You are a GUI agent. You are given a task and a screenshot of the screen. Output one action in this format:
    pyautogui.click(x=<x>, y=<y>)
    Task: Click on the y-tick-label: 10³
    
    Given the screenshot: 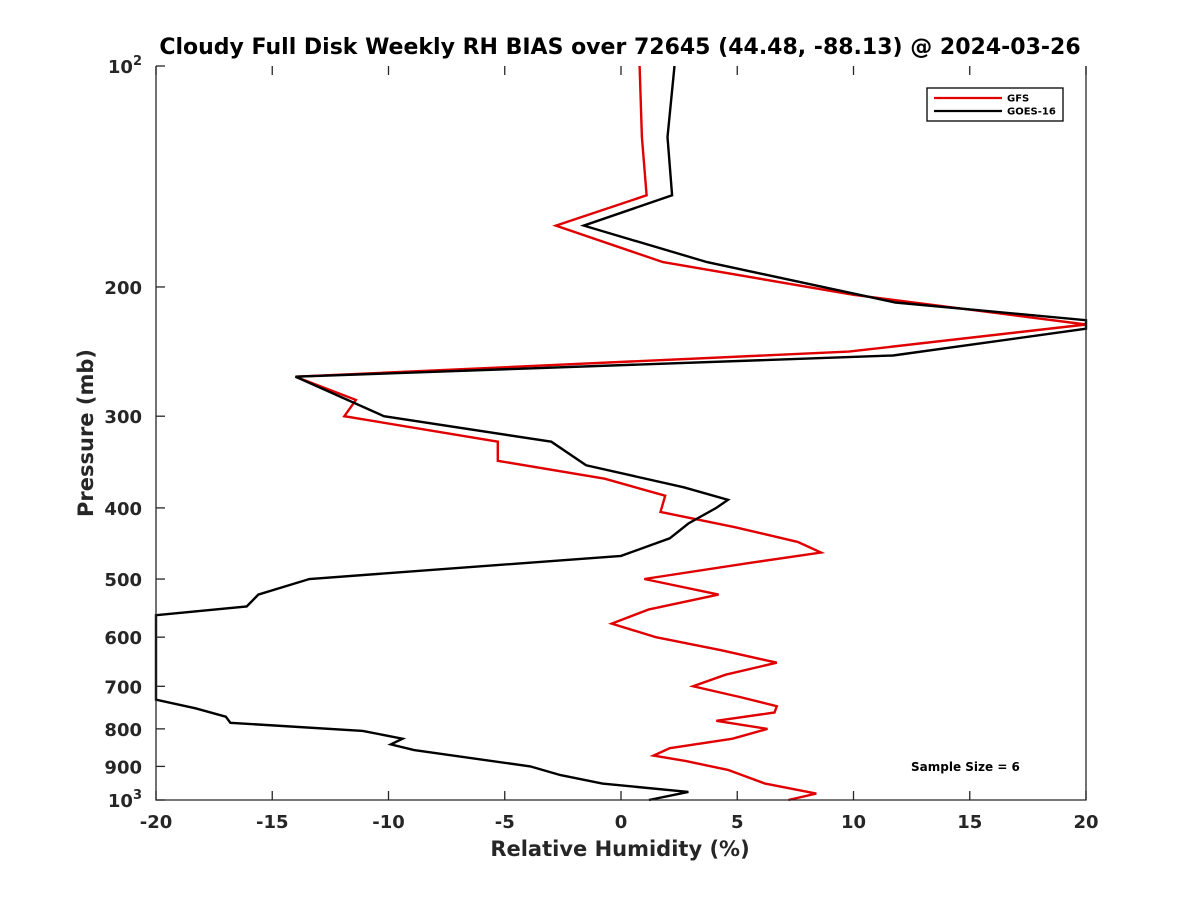 What is the action you would take?
    pyautogui.click(x=125, y=800)
    